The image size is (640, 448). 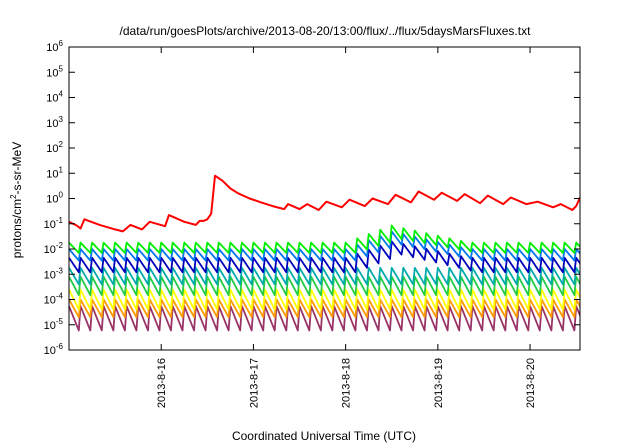 I want to click on y-tick-label: 10⁻⁵, so click(x=54, y=324).